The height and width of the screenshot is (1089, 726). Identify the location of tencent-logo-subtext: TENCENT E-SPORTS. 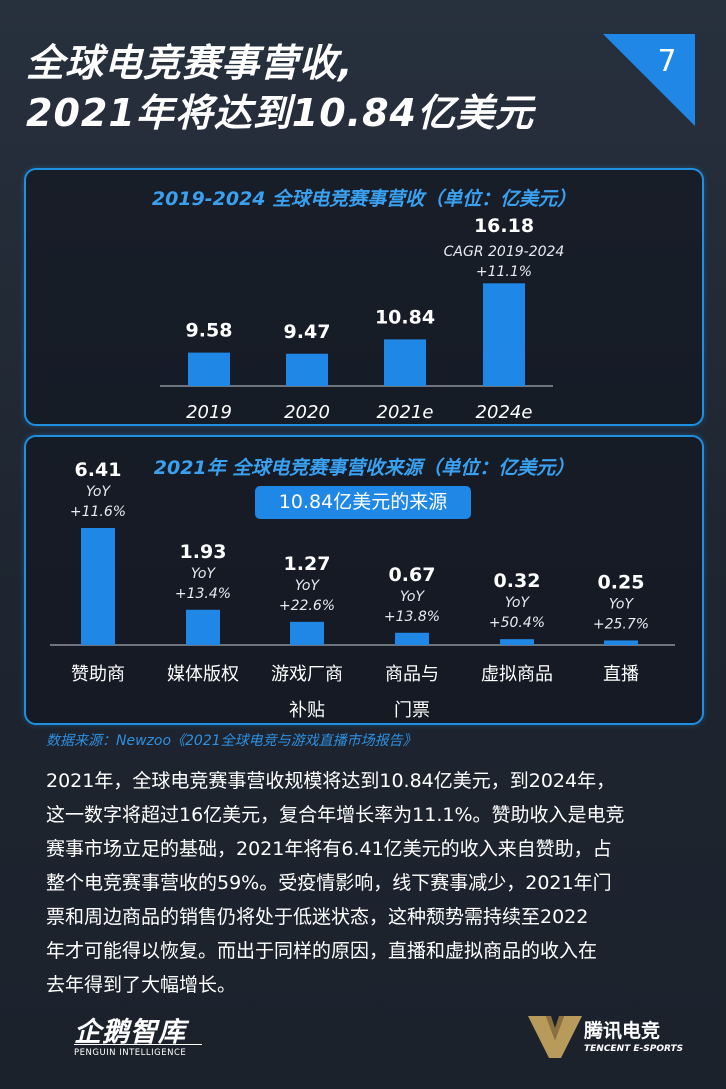
(634, 1049).